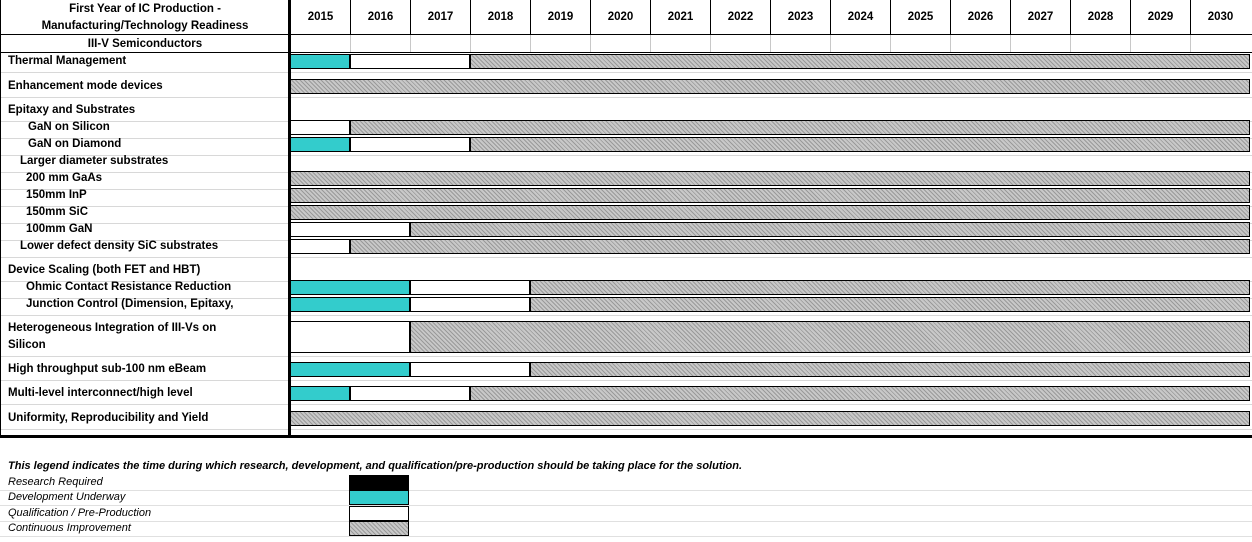 Image resolution: width=1252 pixels, height=542 pixels. Describe the element at coordinates (650, 43) in the screenshot. I see `grid-line-2021` at that location.